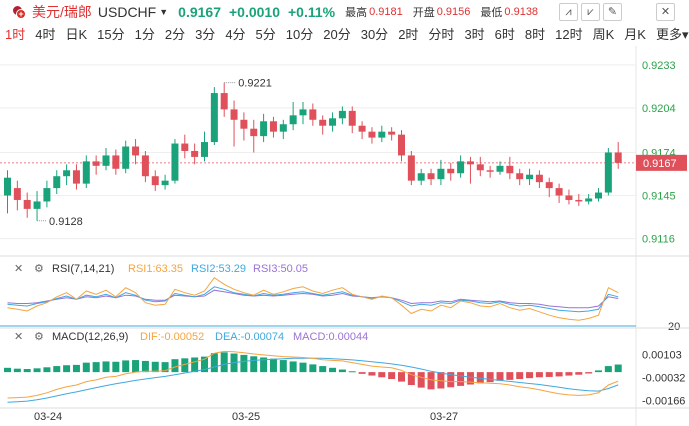 The height and width of the screenshot is (426, 689). What do you see at coordinates (127, 12) in the screenshot?
I see `symbol-selector: USDCHF` at bounding box center [127, 12].